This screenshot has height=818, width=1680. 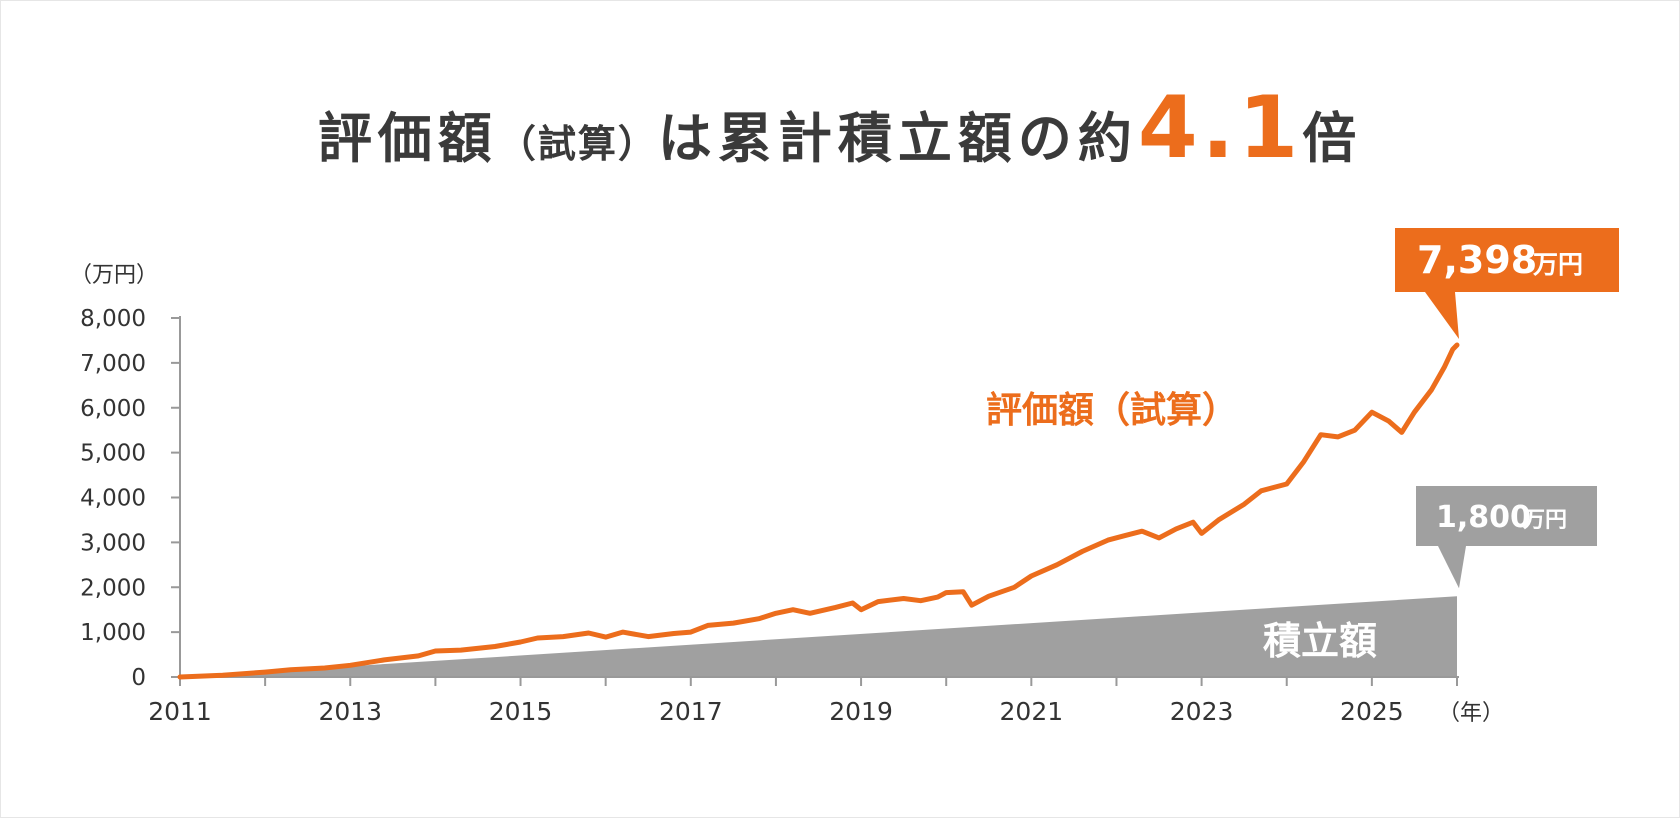 I want to click on x-tick-label: 2011, so click(x=180, y=711).